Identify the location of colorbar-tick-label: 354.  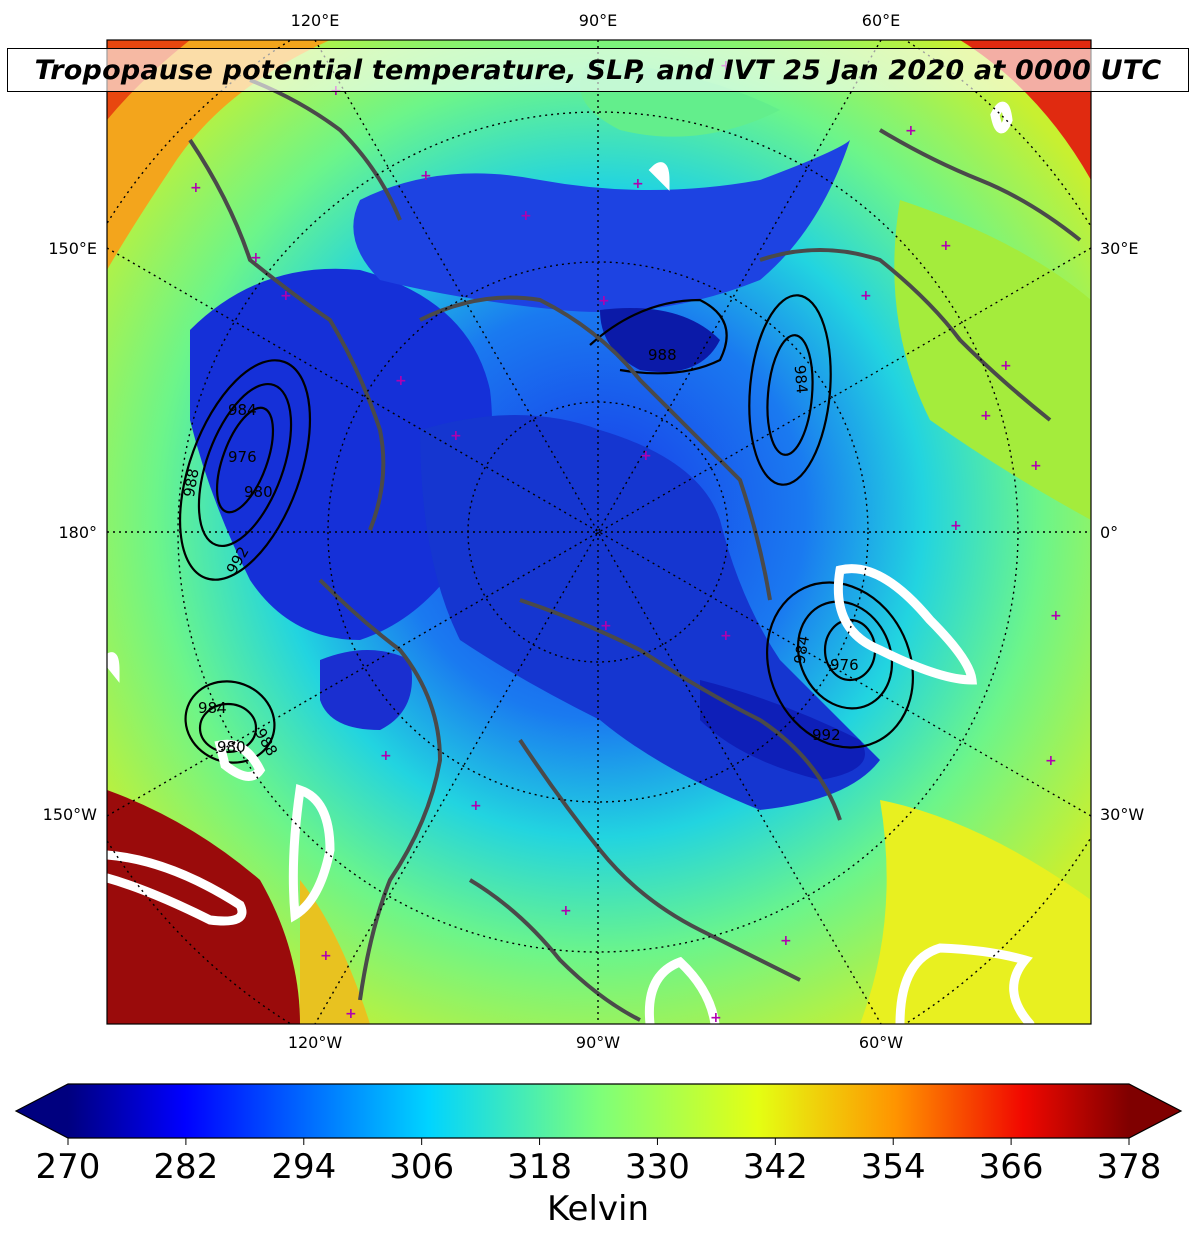
(893, 1167).